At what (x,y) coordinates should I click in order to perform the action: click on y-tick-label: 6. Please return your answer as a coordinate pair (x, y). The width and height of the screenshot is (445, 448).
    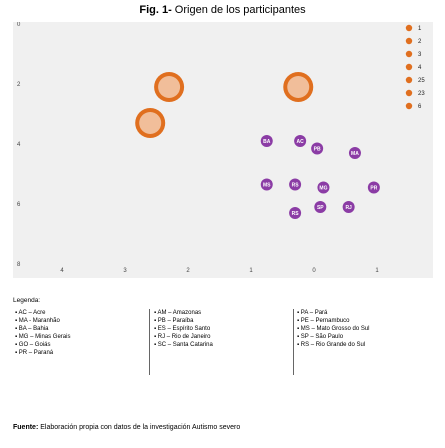
    Looking at the image, I should click on (19, 205).